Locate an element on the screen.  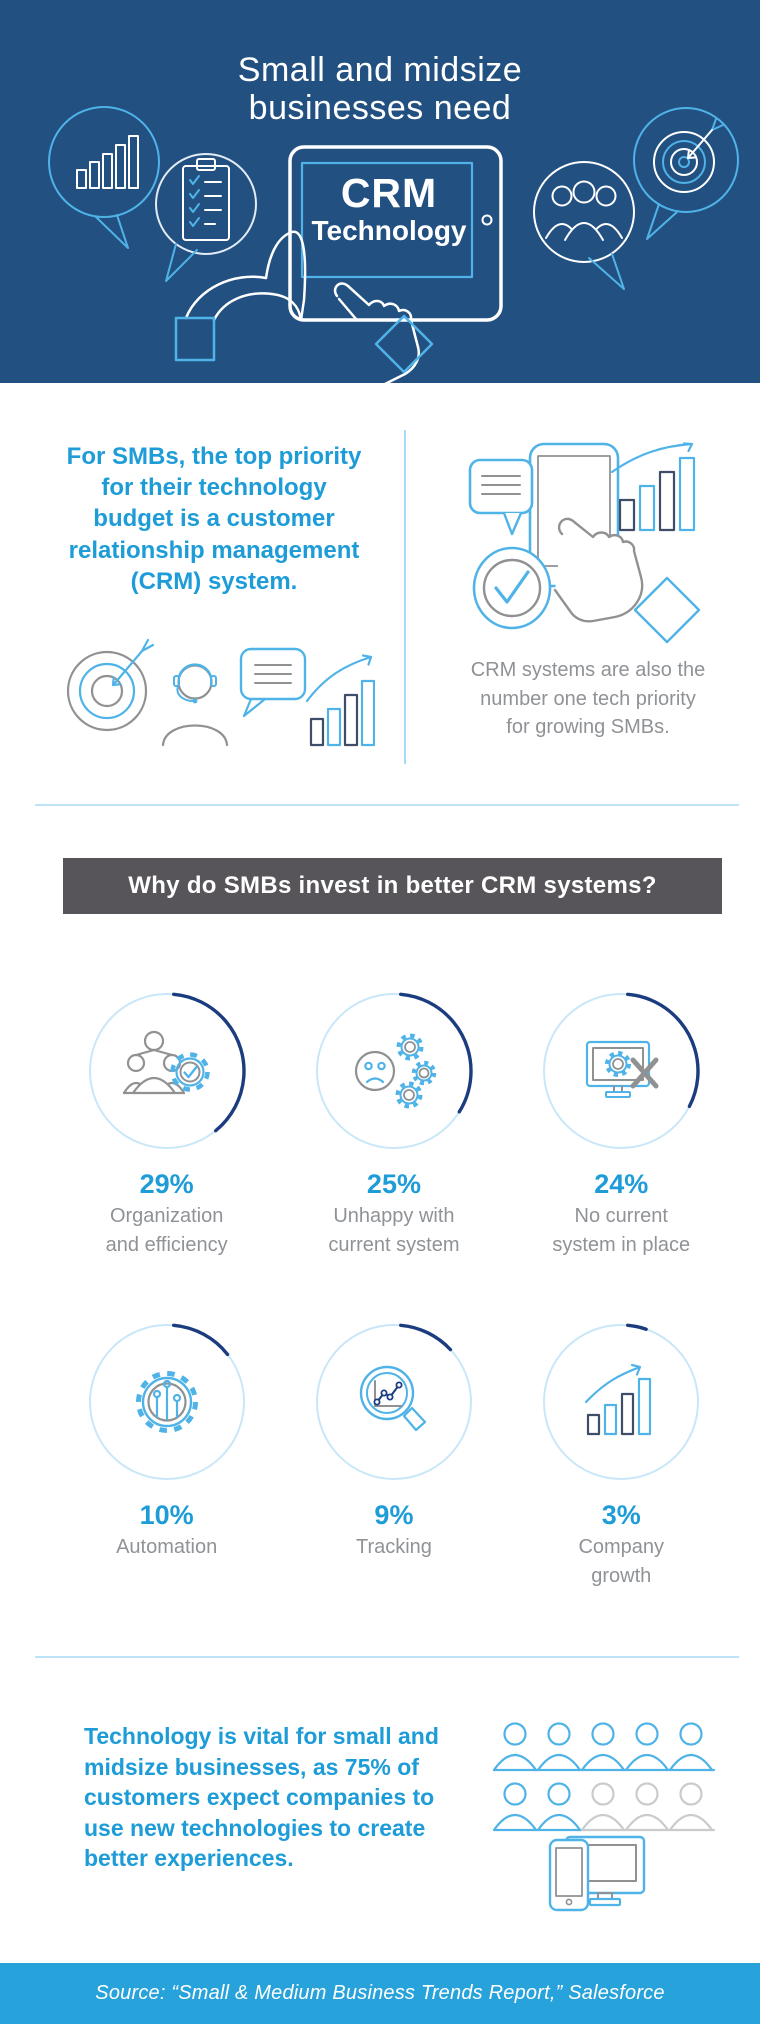
intro-line: budget is a customer is located at coordinates (214, 519).